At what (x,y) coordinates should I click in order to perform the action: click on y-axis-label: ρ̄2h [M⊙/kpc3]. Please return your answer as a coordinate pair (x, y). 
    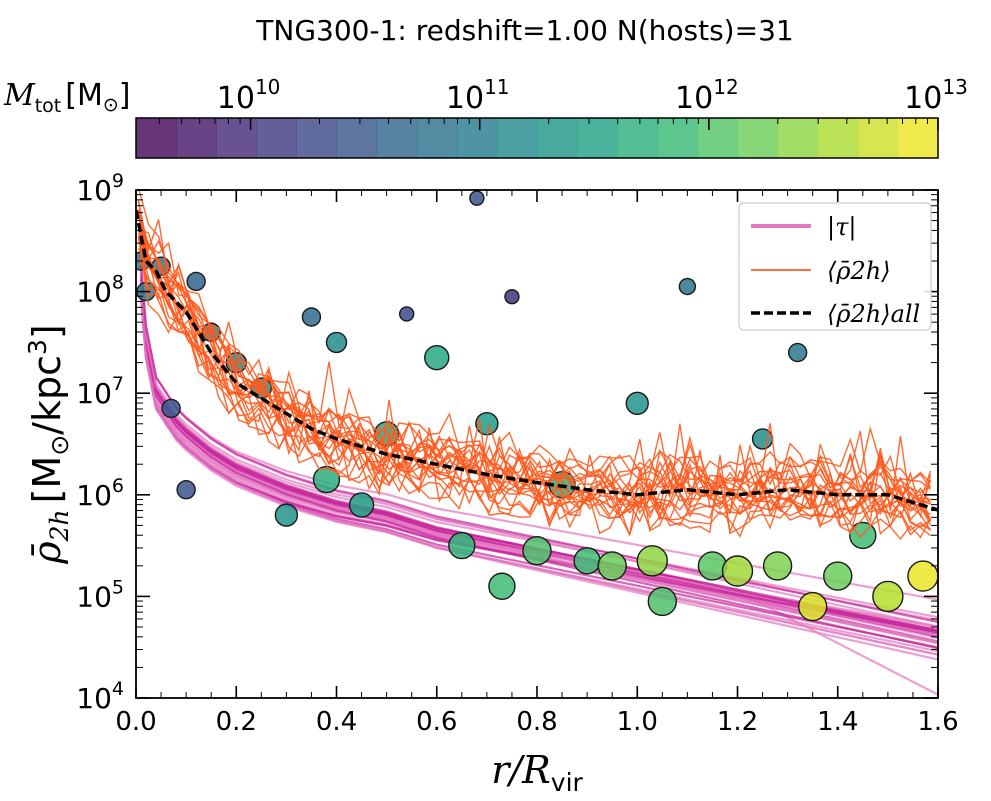
    Looking at the image, I should click on (48, 444).